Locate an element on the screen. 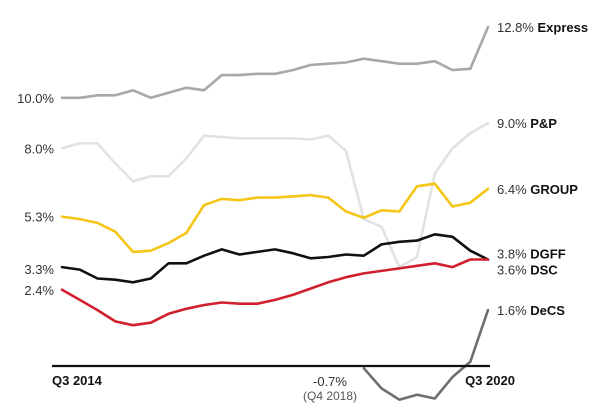 The image size is (597, 406). end-value-express: 12.8% is located at coordinates (517, 27).